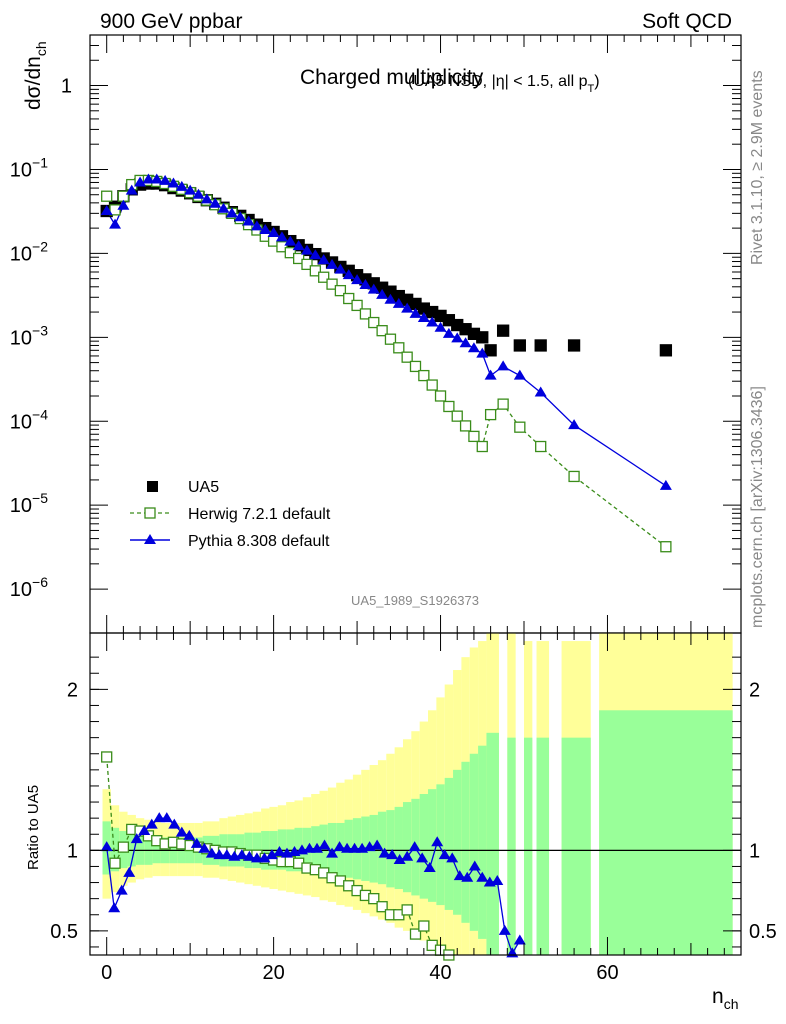 This screenshot has height=1024, width=786. Describe the element at coordinates (591, 89) in the screenshot. I see `subtitle-subscript: T` at that location.